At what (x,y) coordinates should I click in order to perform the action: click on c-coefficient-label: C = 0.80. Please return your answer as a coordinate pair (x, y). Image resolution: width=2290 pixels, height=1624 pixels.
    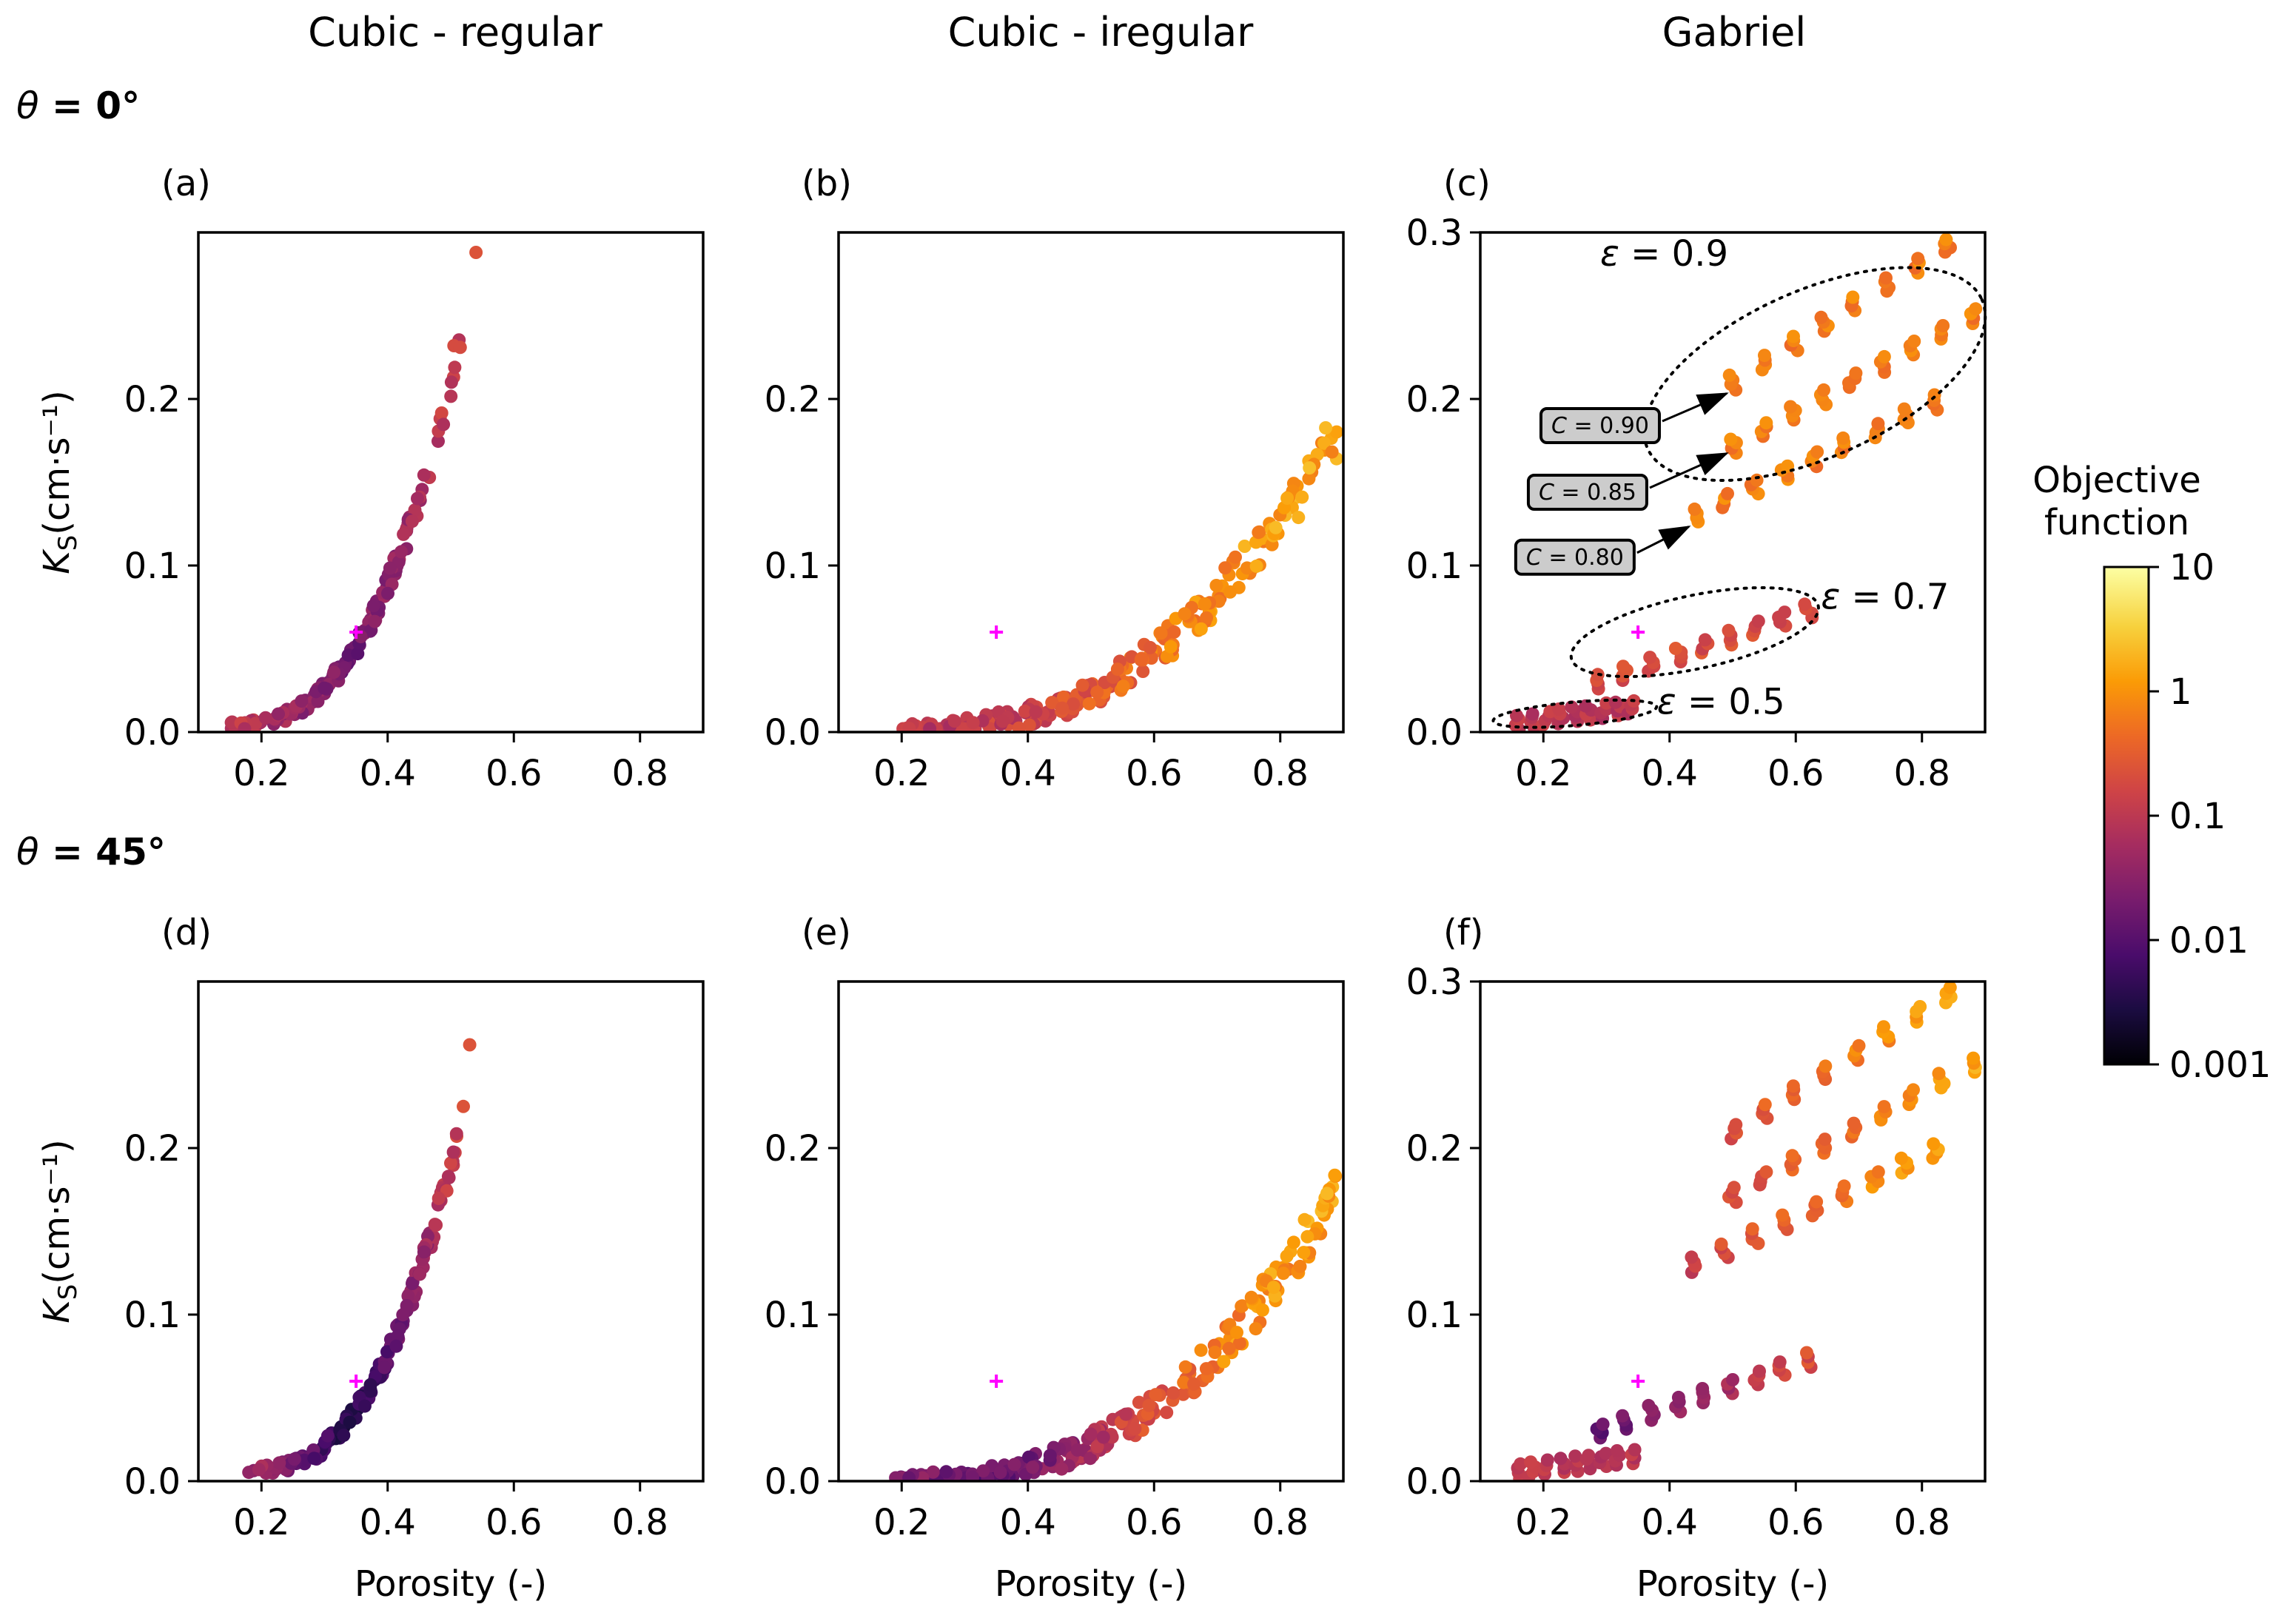
    Looking at the image, I should click on (1602, 551).